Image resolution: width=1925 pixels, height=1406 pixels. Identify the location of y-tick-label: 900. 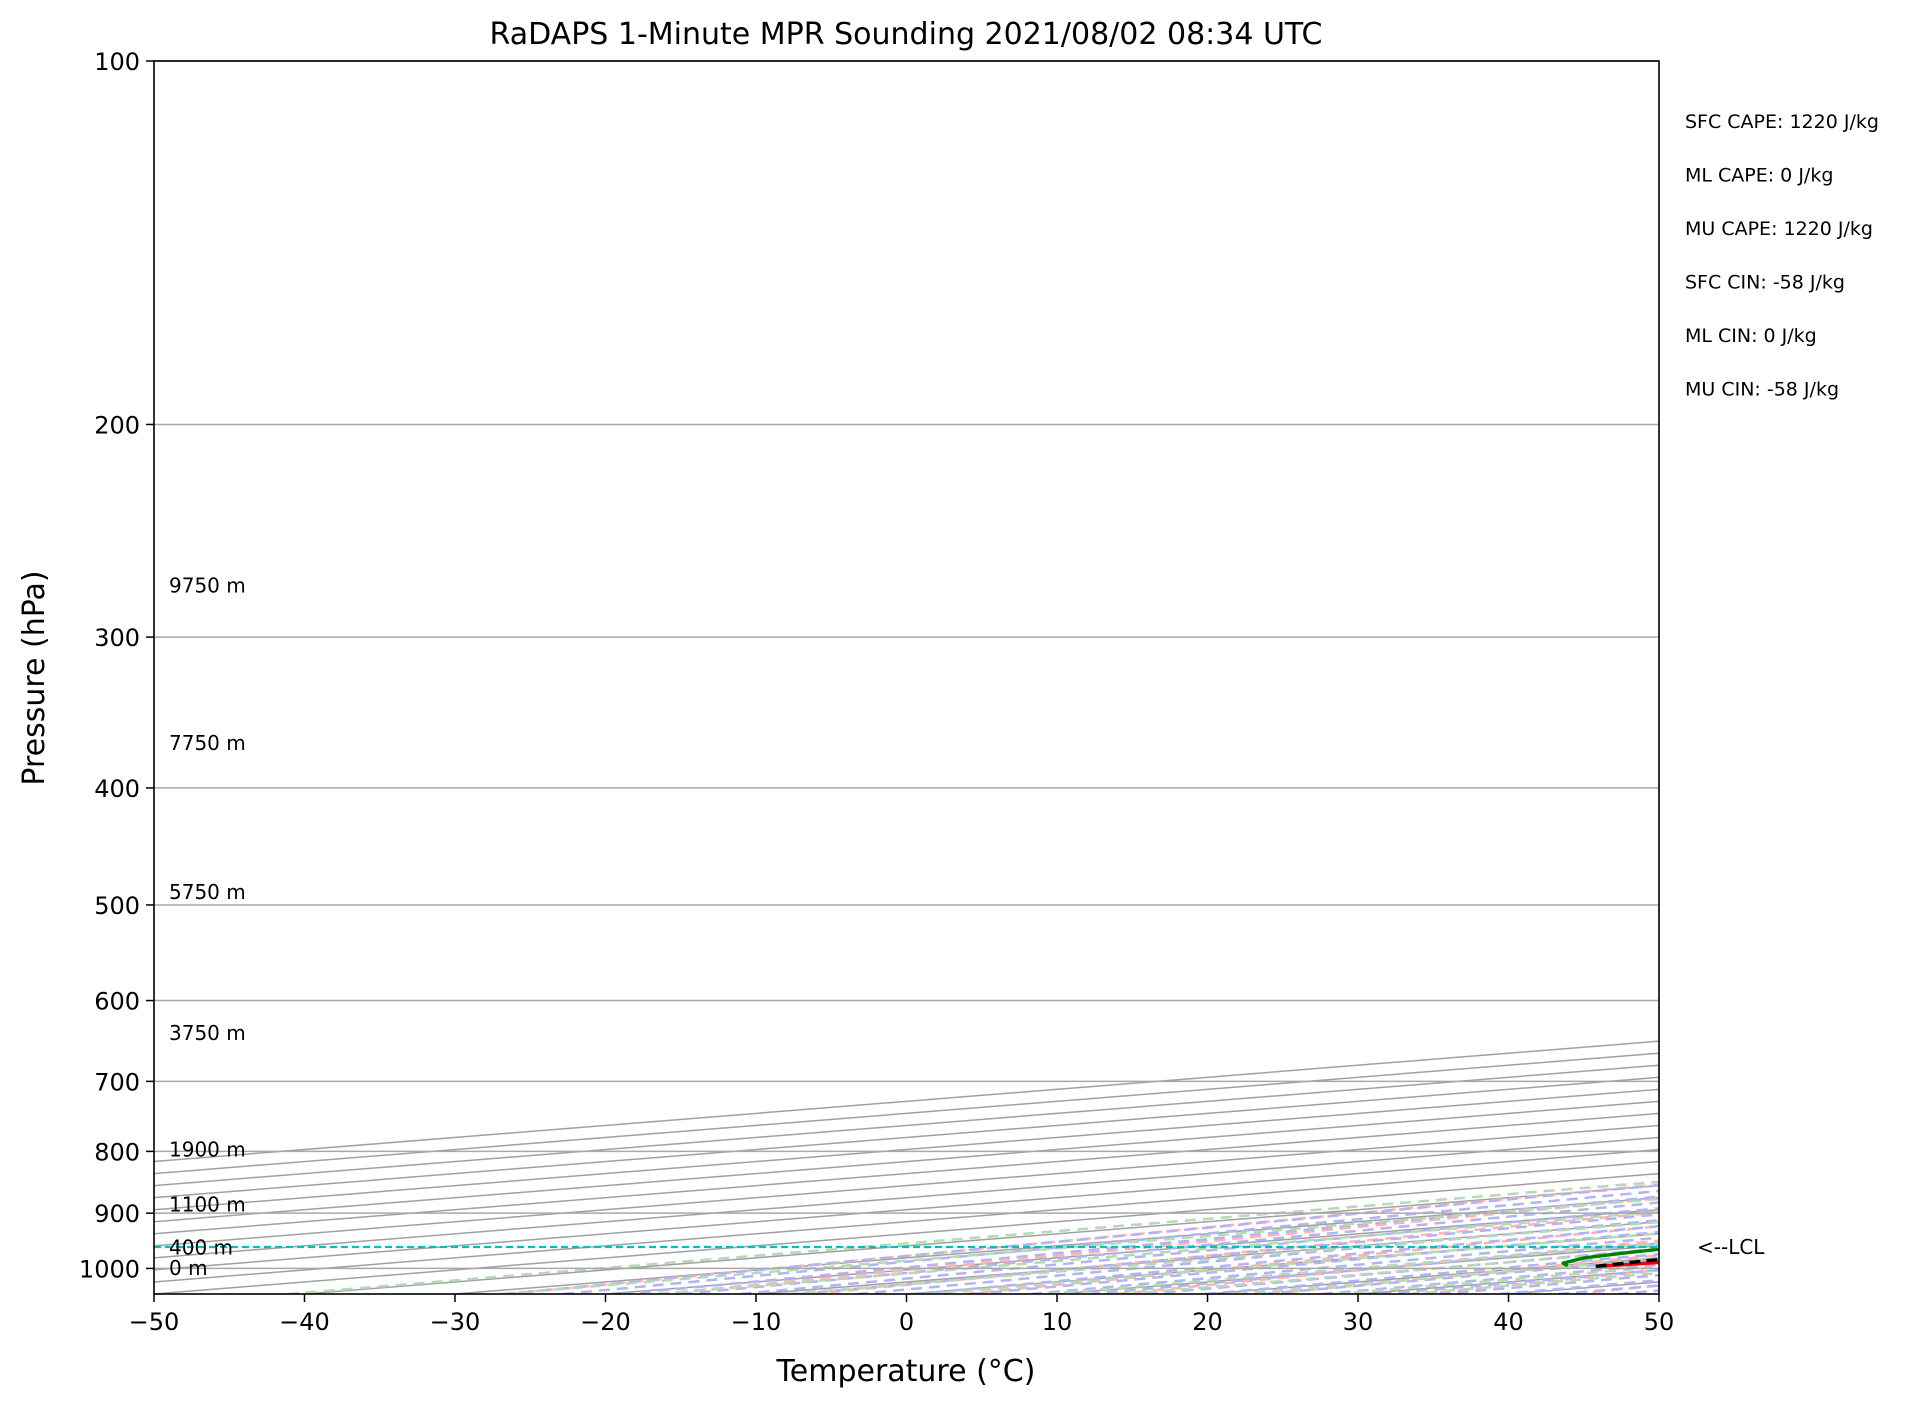
(117, 1214).